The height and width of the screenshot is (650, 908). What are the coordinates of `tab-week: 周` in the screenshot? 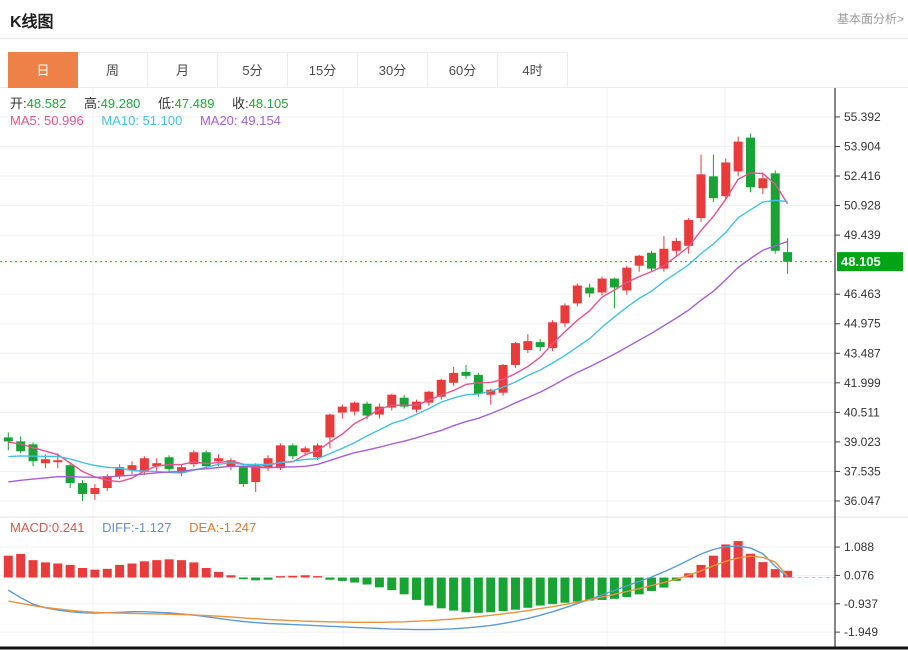 It's located at (113, 70).